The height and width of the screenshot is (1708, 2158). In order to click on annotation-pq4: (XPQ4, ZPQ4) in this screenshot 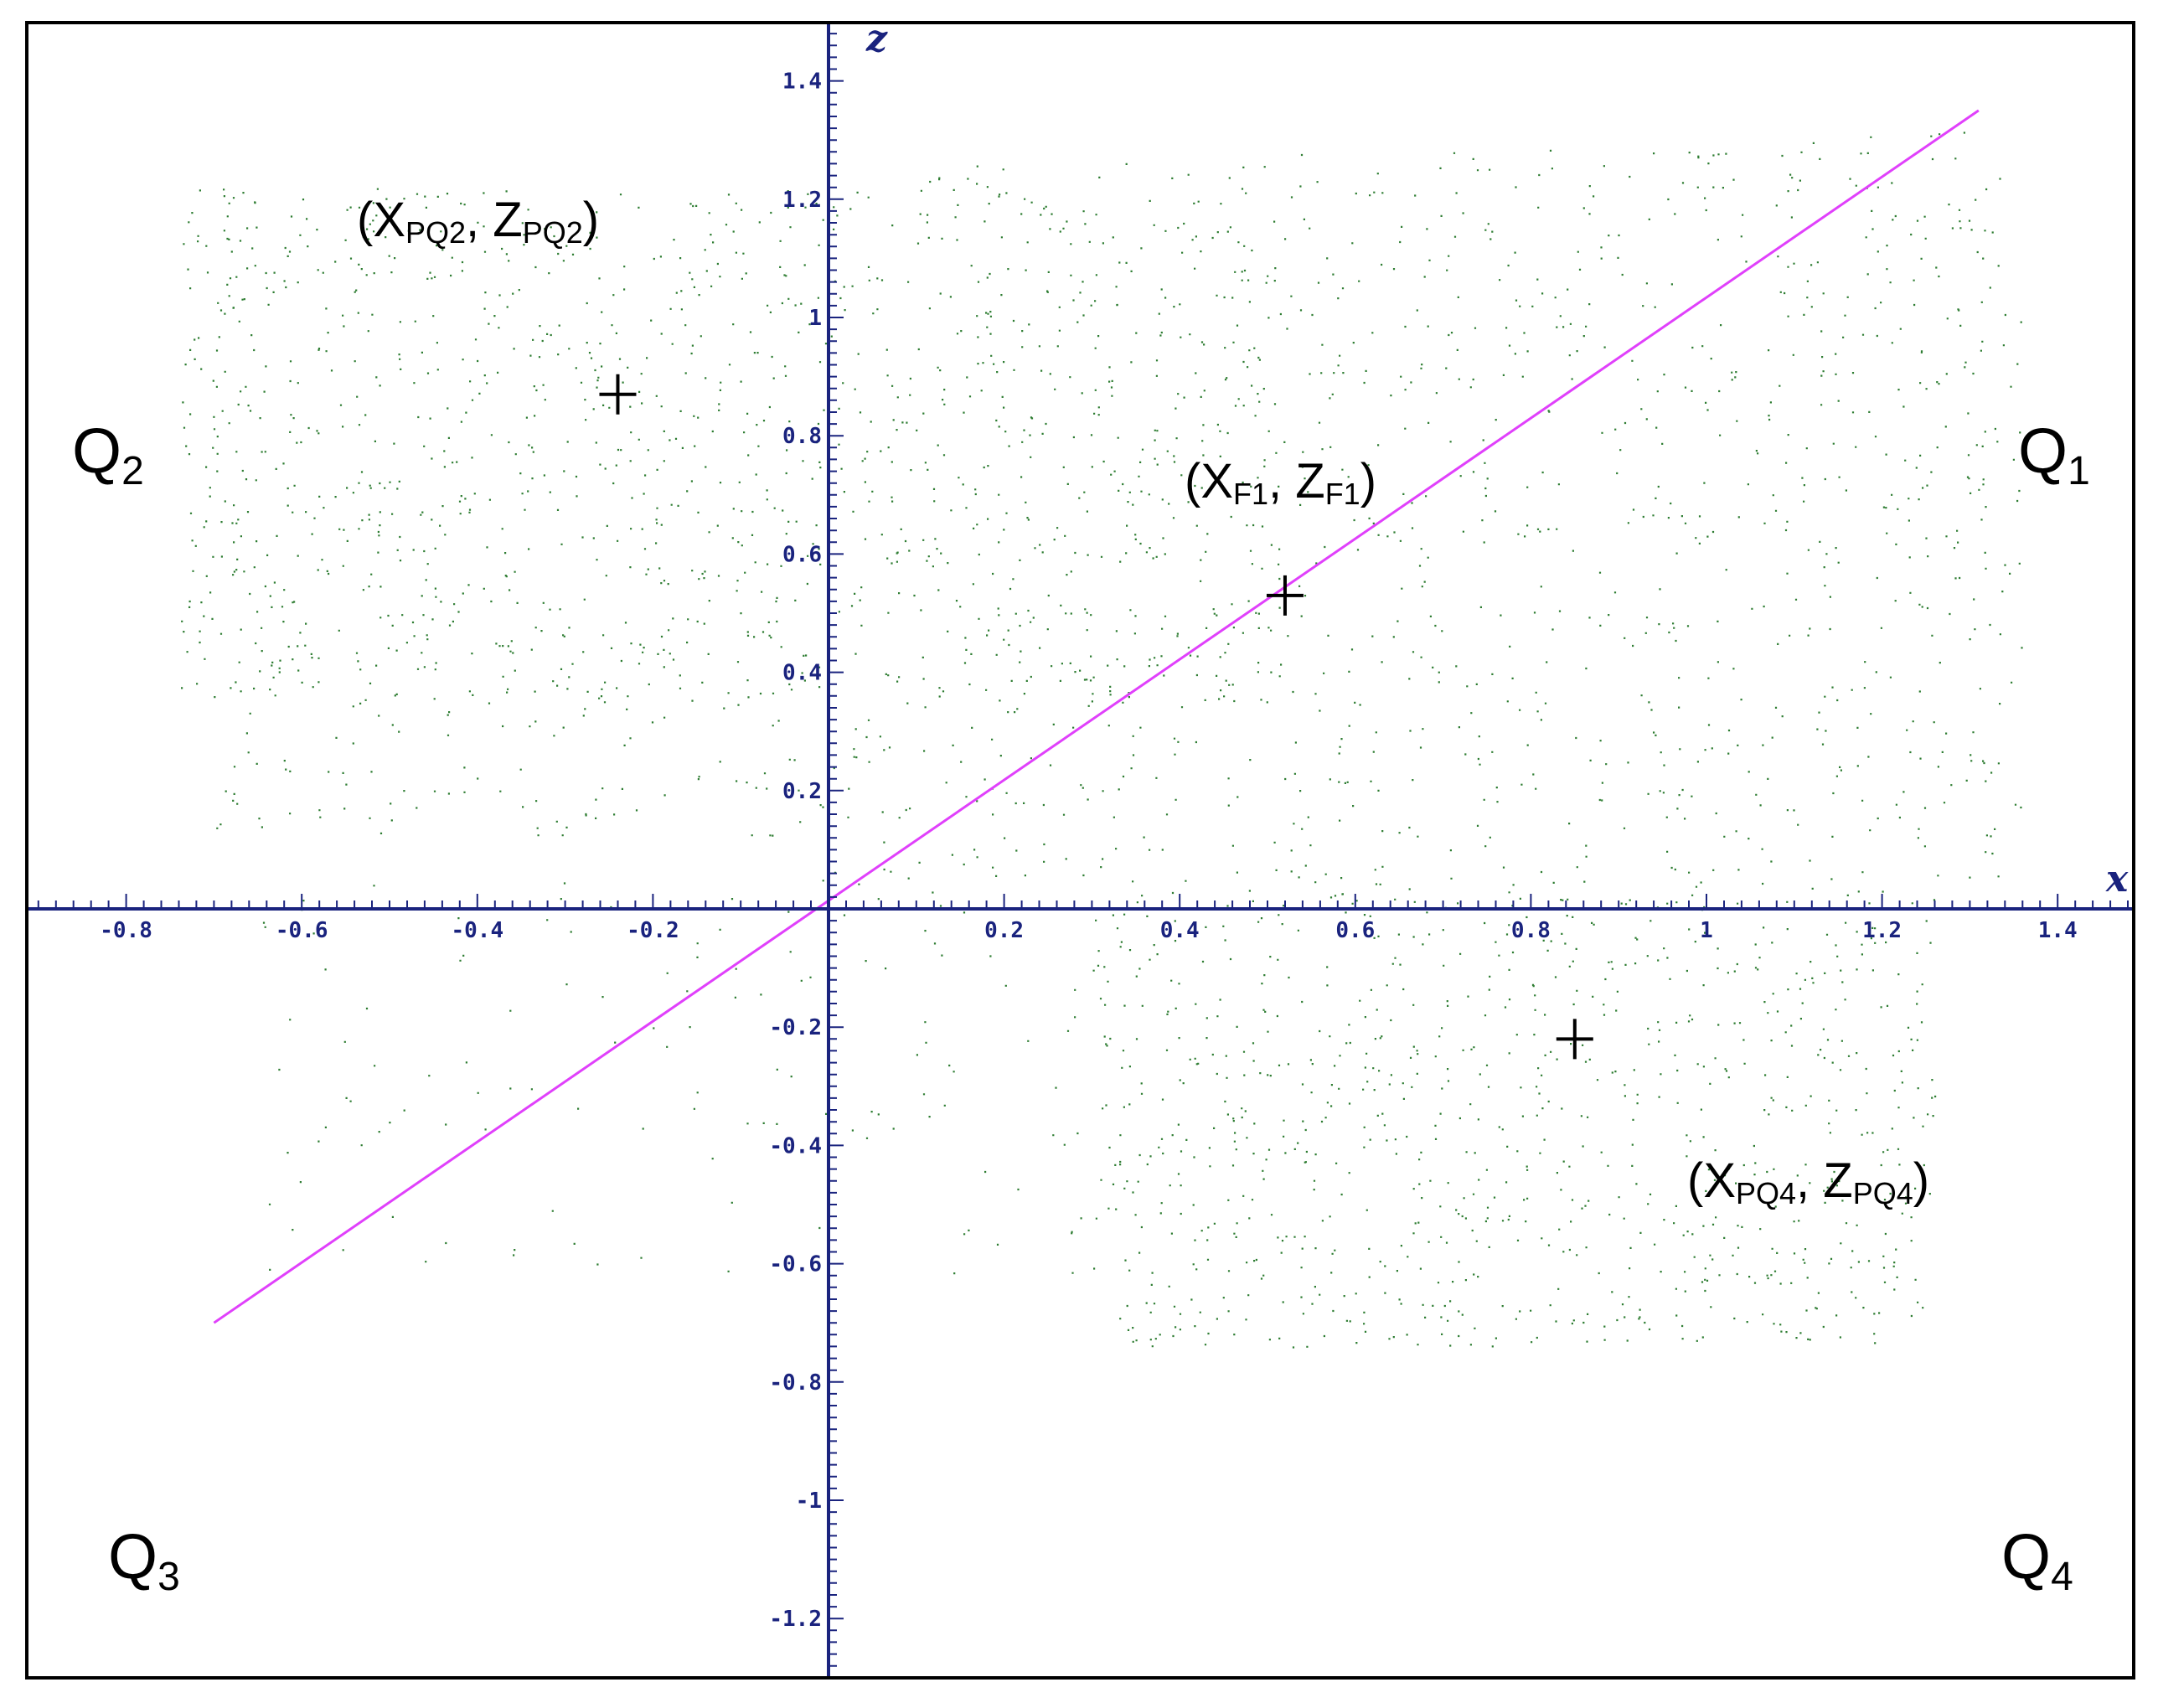, I will do `click(1808, 1181)`.